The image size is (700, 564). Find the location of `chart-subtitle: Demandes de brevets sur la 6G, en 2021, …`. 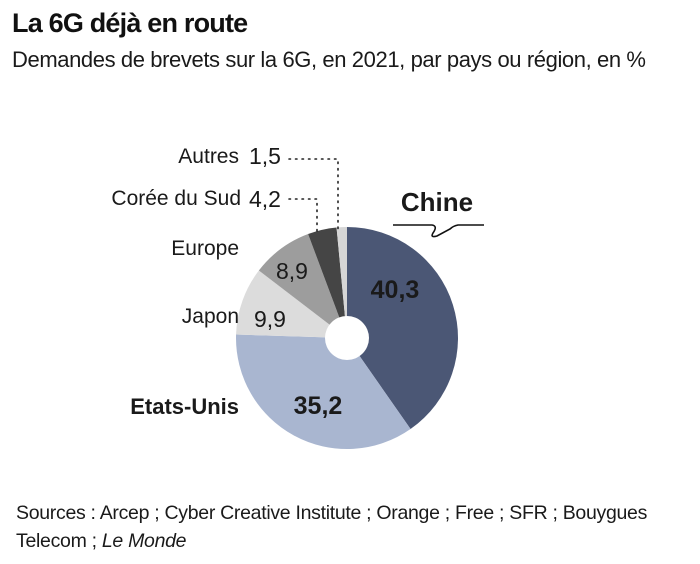

chart-subtitle: Demandes de brevets sur la 6G, en 2021, … is located at coordinates (329, 59).